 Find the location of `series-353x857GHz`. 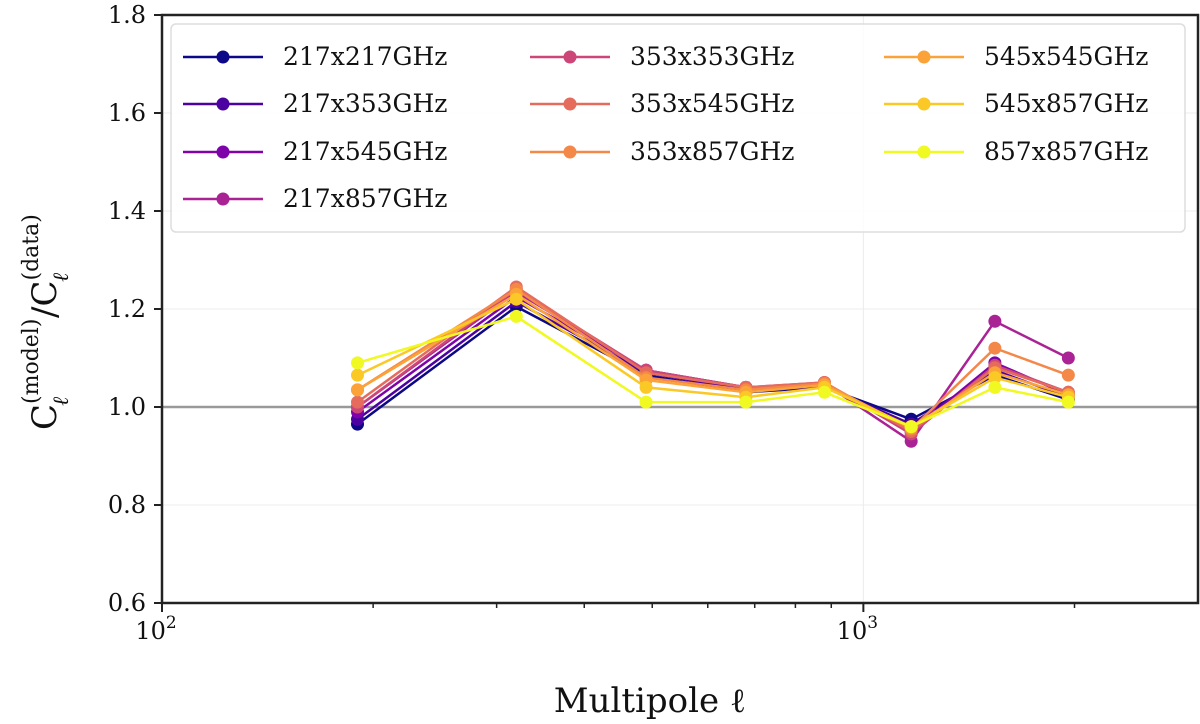

series-353x857GHz is located at coordinates (713, 359).